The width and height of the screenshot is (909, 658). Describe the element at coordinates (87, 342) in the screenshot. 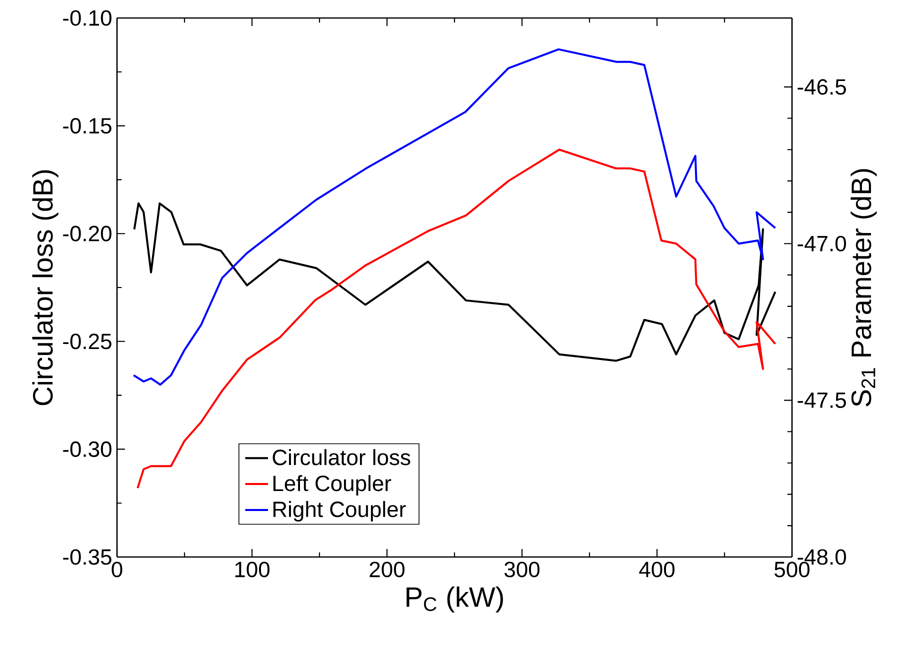

I see `y-tick-label: -0.25` at that location.